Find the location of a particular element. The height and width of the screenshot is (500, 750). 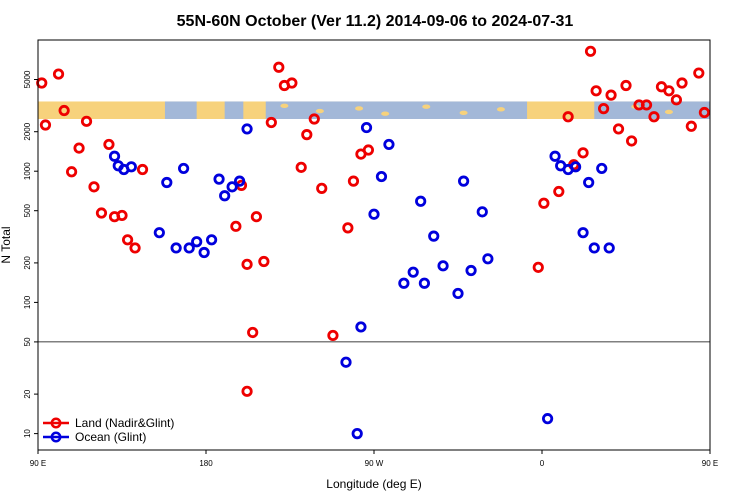

y-tick-label: 20 is located at coordinates (27, 393).